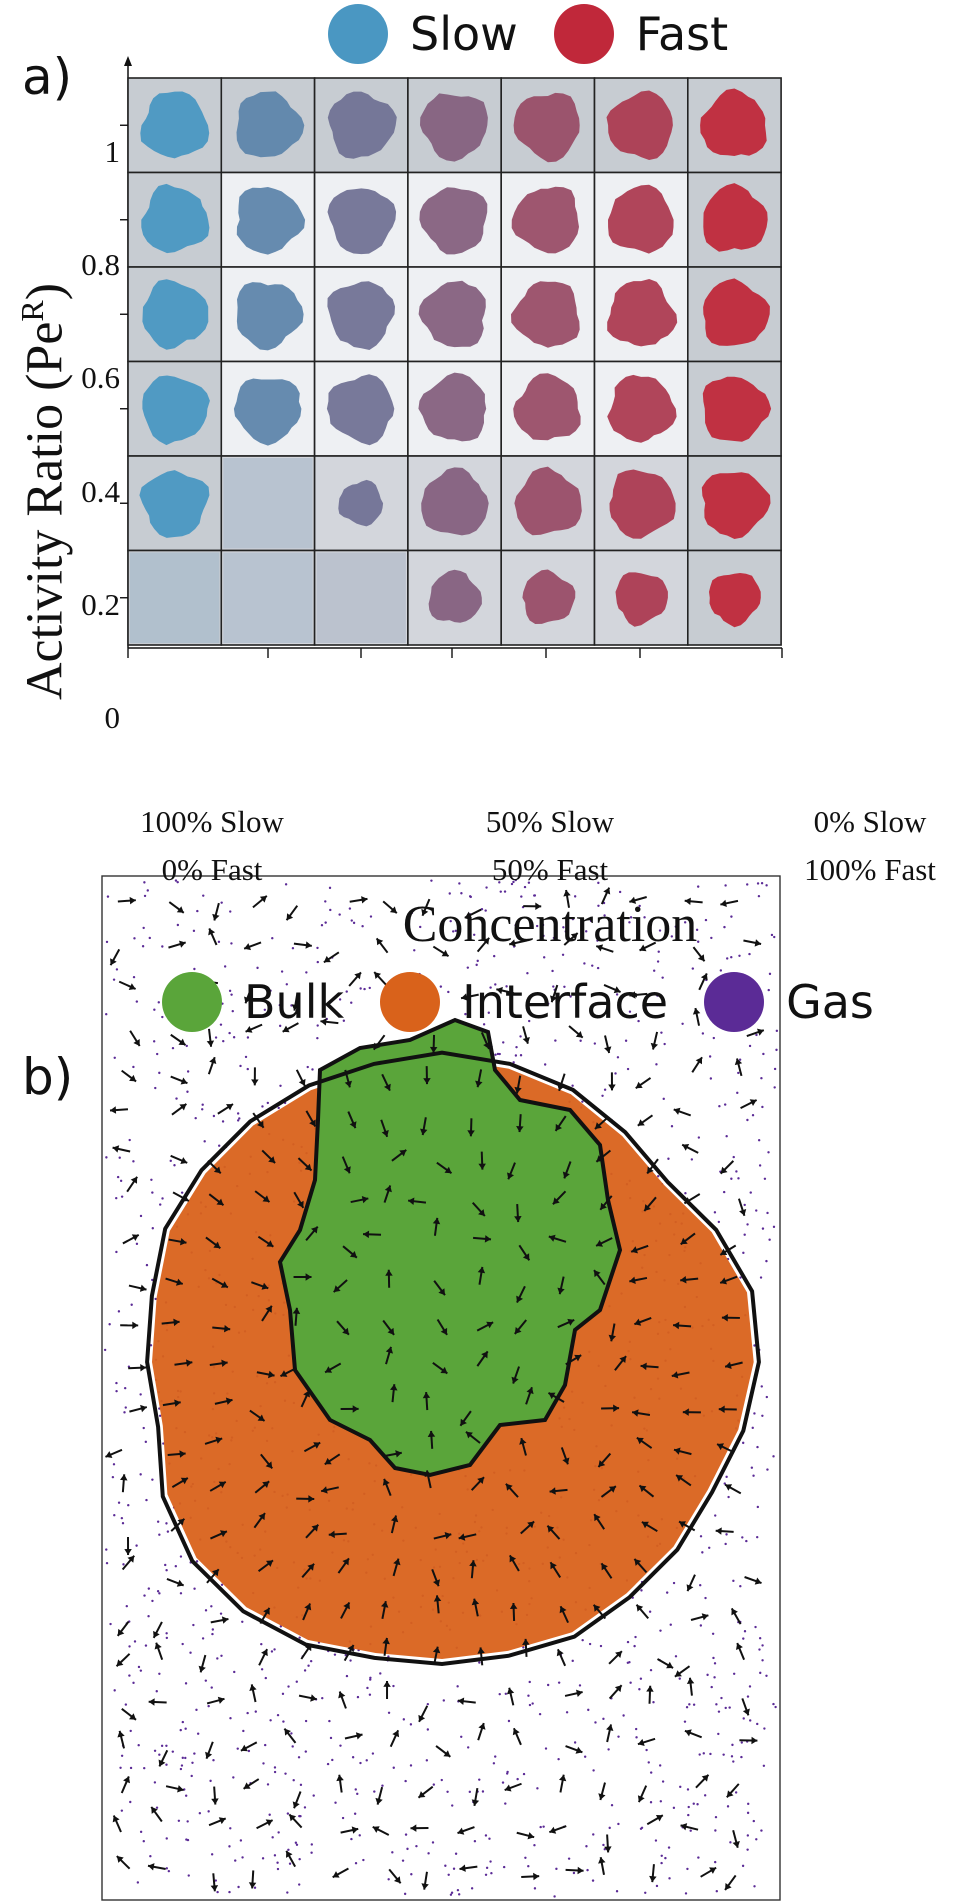 The height and width of the screenshot is (1903, 977). I want to click on grid-cell, so click(175, 408).